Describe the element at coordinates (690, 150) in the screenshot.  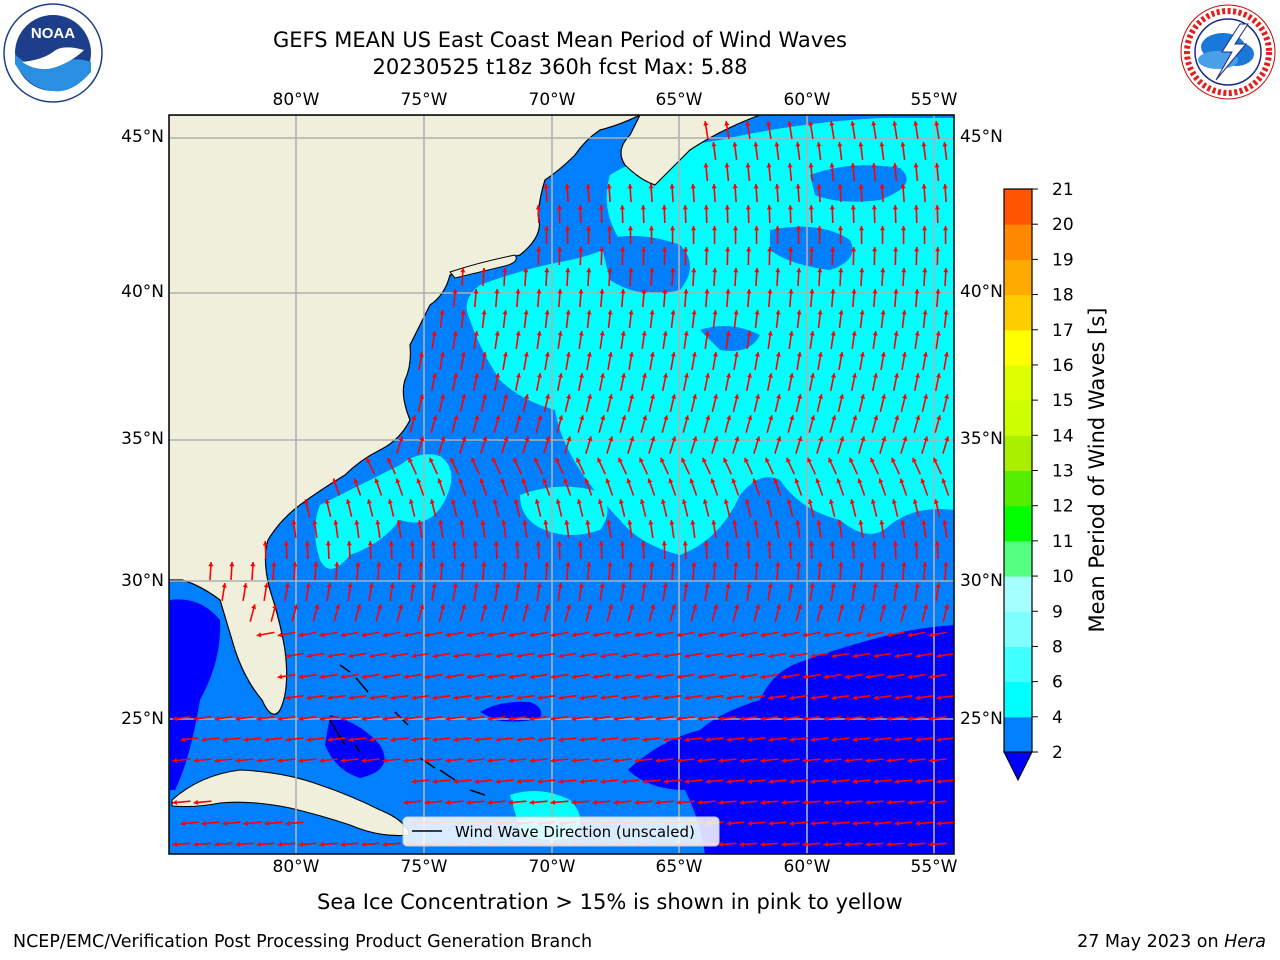
I see `new-england-coast` at that location.